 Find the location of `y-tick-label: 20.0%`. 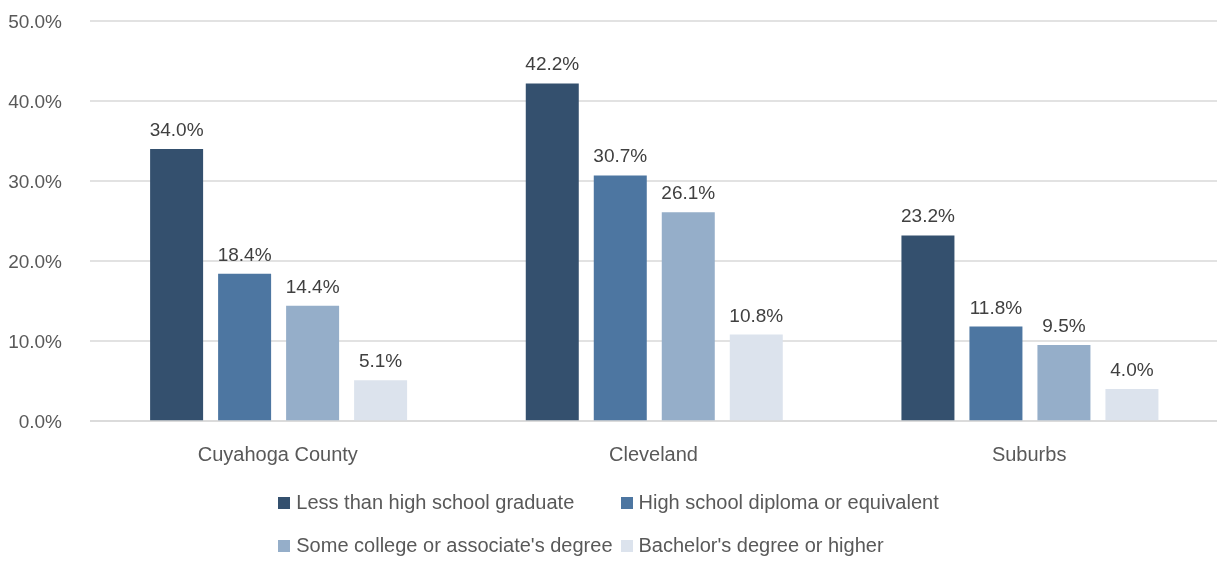

y-tick-label: 20.0% is located at coordinates (35, 261).